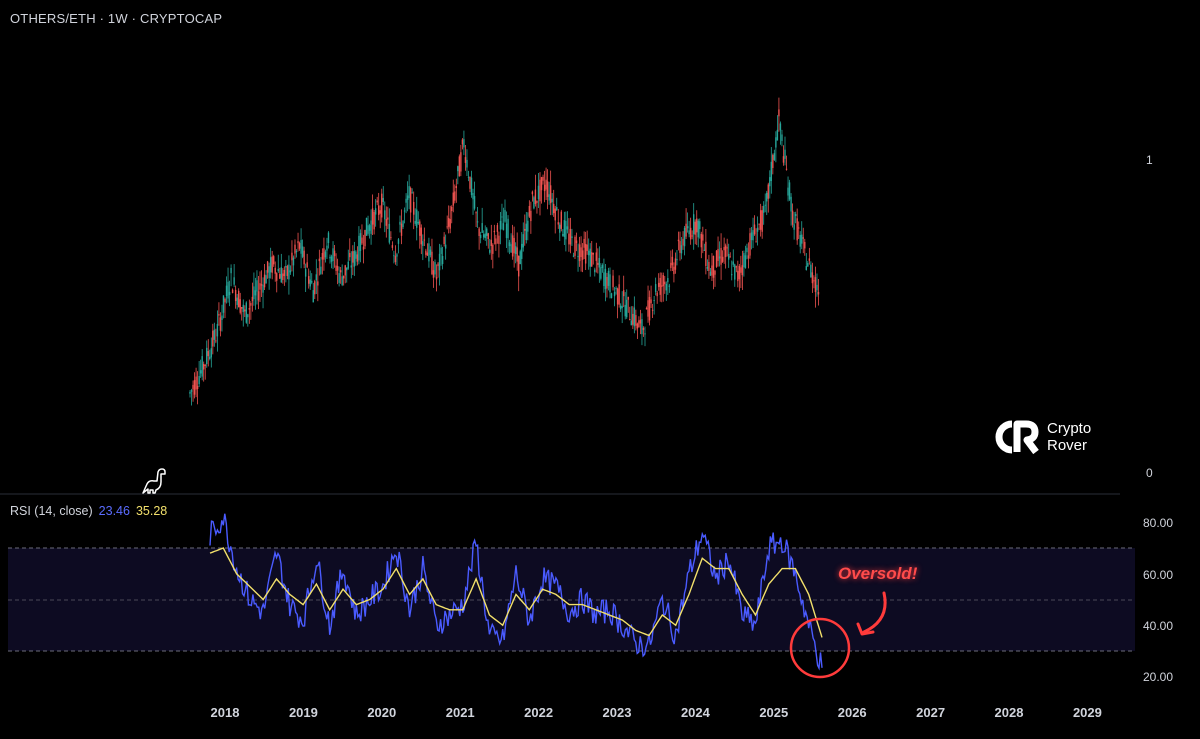 The width and height of the screenshot is (1200, 739). Describe the element at coordinates (1158, 626) in the screenshot. I see `rsi-axis-tick: 40.00` at that location.